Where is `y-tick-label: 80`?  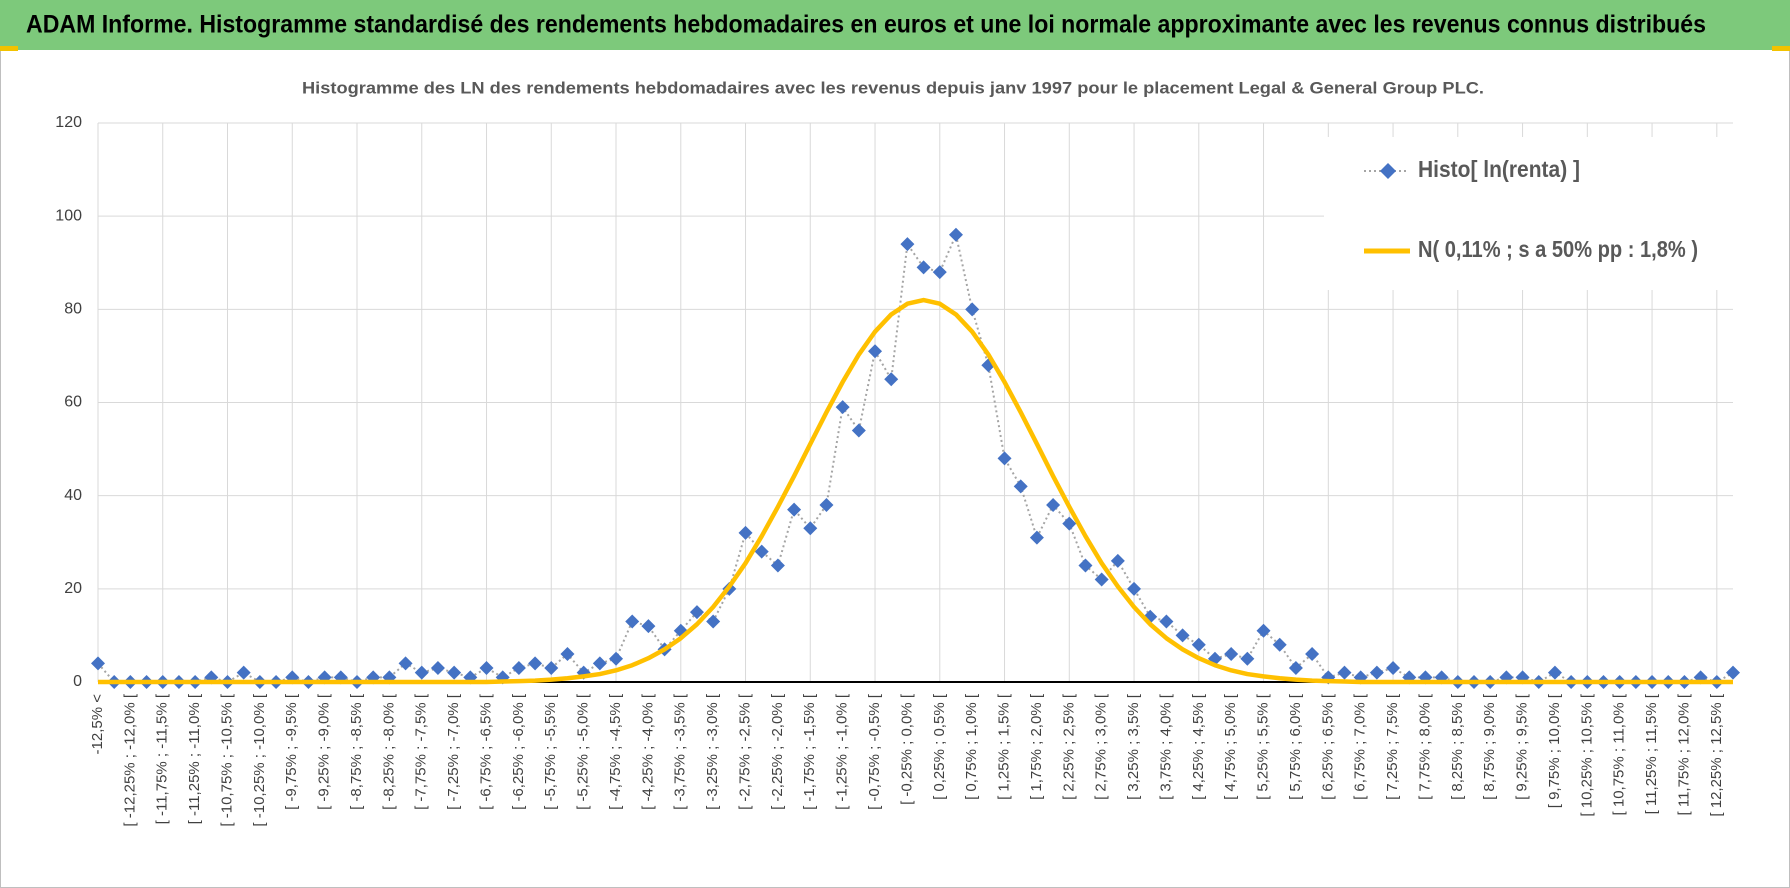
y-tick-label: 80 is located at coordinates (73, 309).